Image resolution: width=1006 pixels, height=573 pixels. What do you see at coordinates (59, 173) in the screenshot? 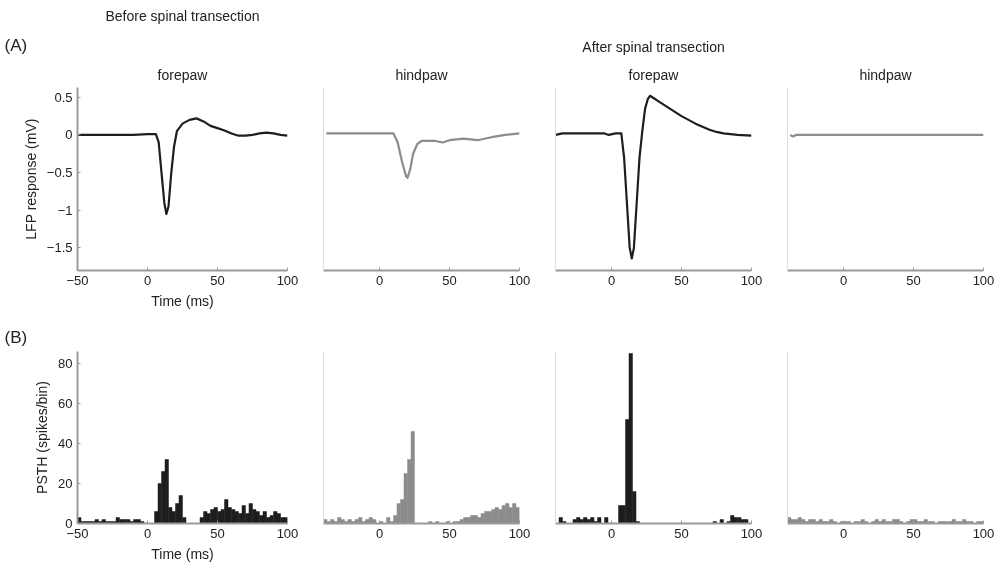
I see `y-tick-label: −0.5` at bounding box center [59, 173].